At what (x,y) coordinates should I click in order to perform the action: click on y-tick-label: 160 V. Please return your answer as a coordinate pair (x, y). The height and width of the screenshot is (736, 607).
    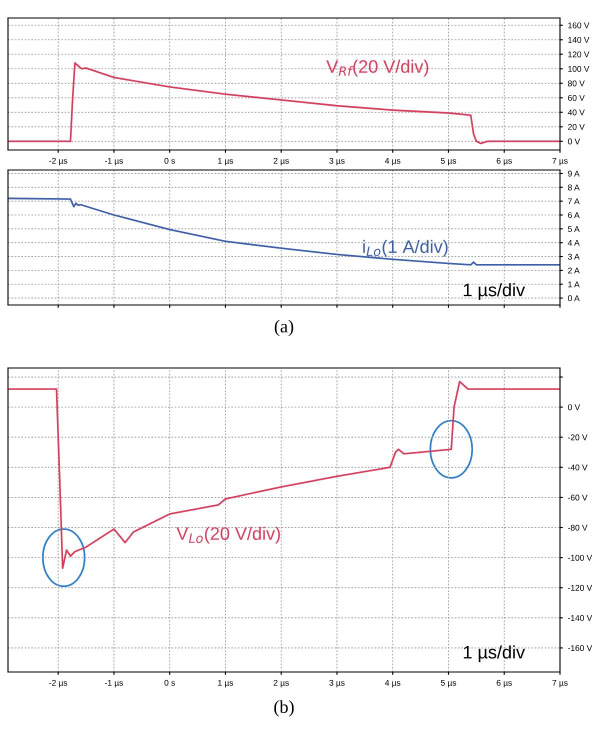
    Looking at the image, I should click on (579, 25).